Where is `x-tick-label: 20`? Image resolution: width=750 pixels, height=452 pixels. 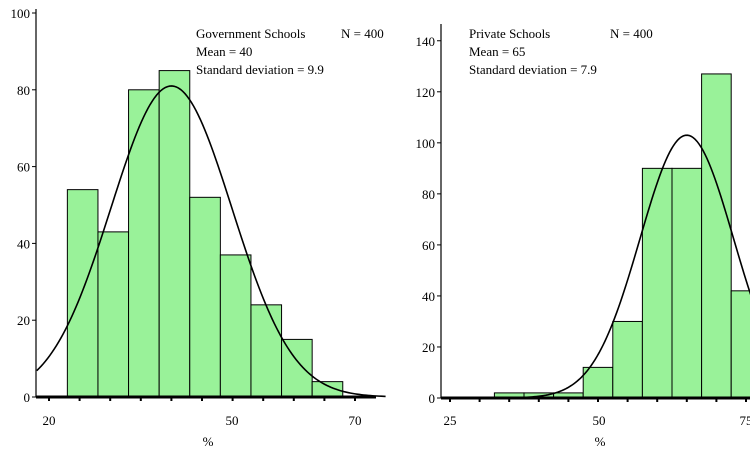
x-tick-label: 20 is located at coordinates (49, 420).